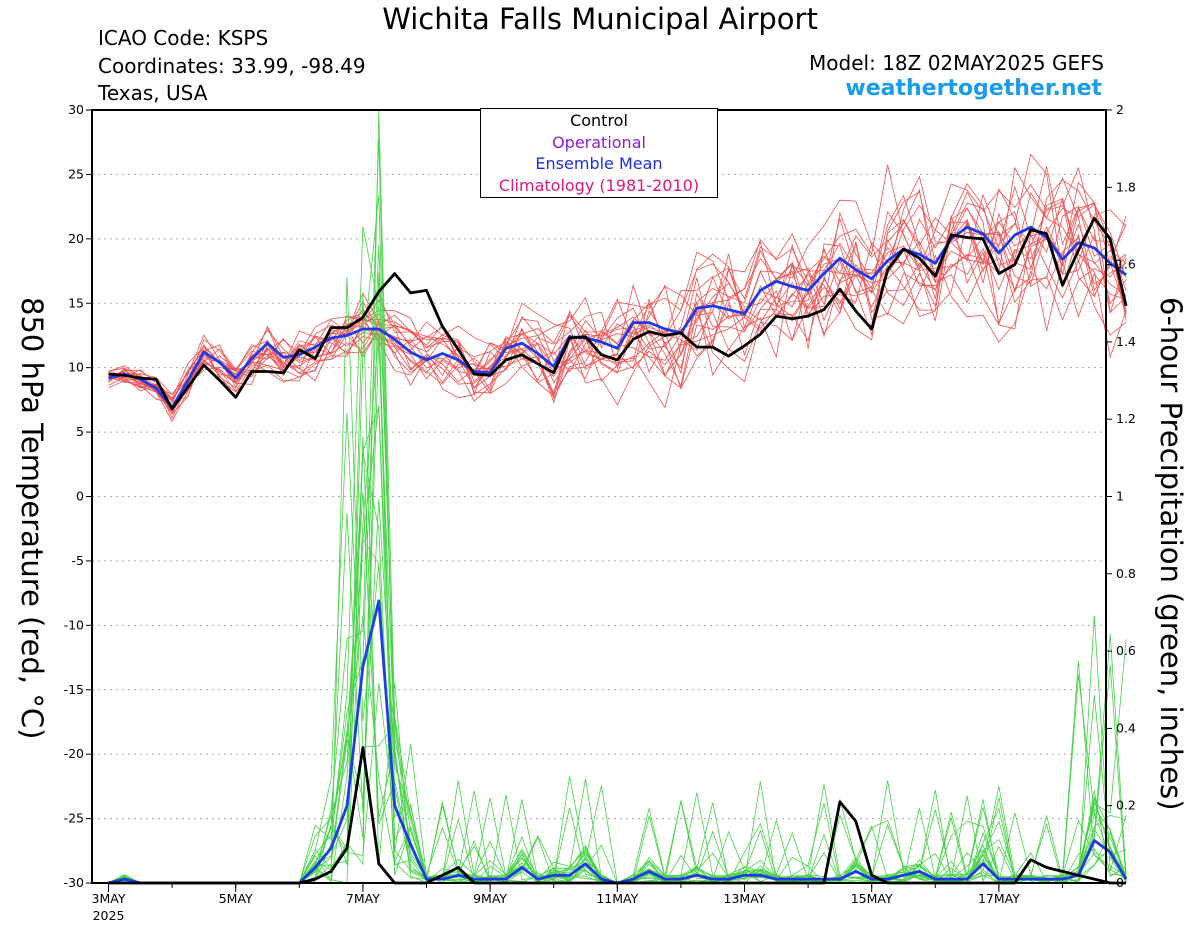 This screenshot has width=1200, height=927. What do you see at coordinates (745, 898) in the screenshot?
I see `x-tick-label: 13MAY` at bounding box center [745, 898].